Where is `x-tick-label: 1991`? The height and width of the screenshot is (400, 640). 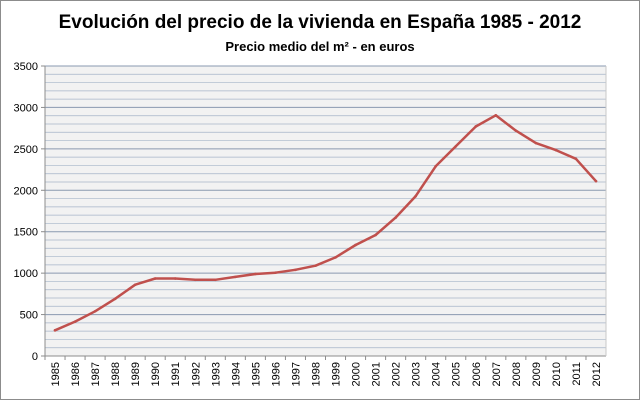 x-tick-label: 1991 is located at coordinates (176, 374).